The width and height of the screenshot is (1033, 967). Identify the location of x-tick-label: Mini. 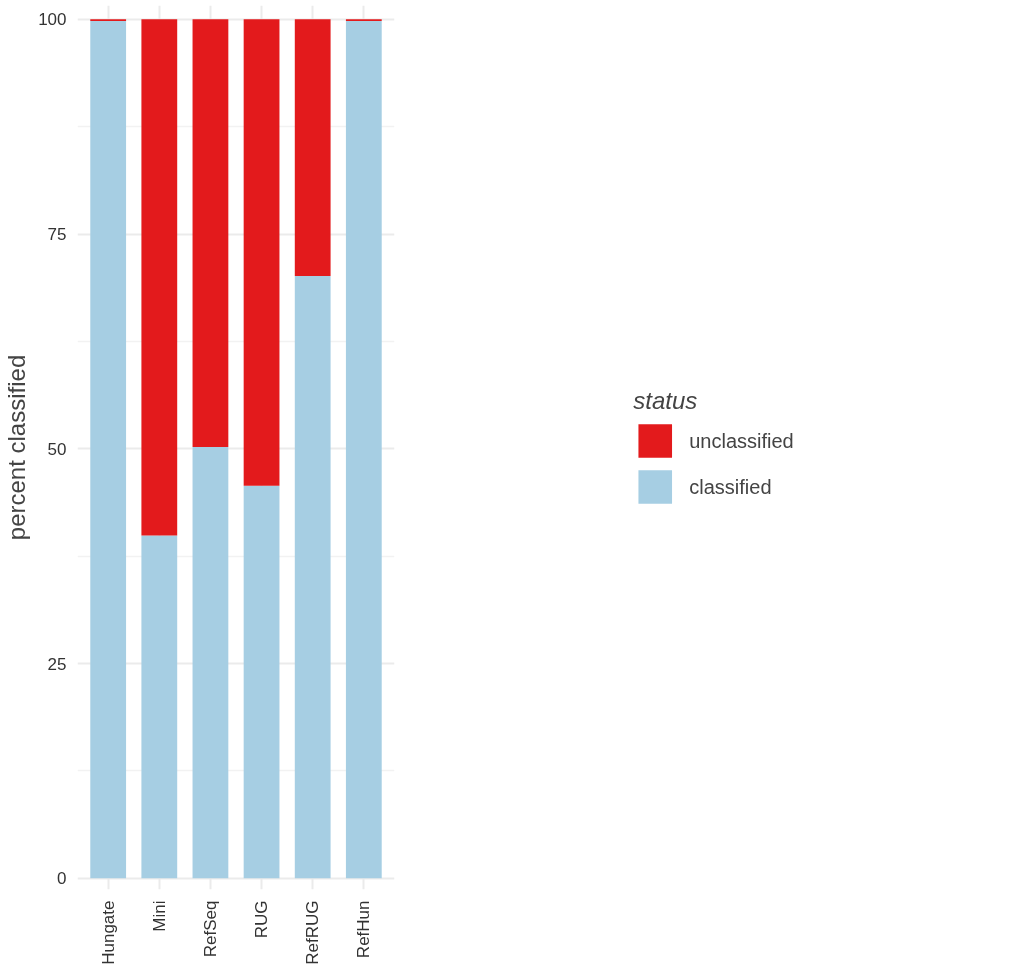
(159, 916).